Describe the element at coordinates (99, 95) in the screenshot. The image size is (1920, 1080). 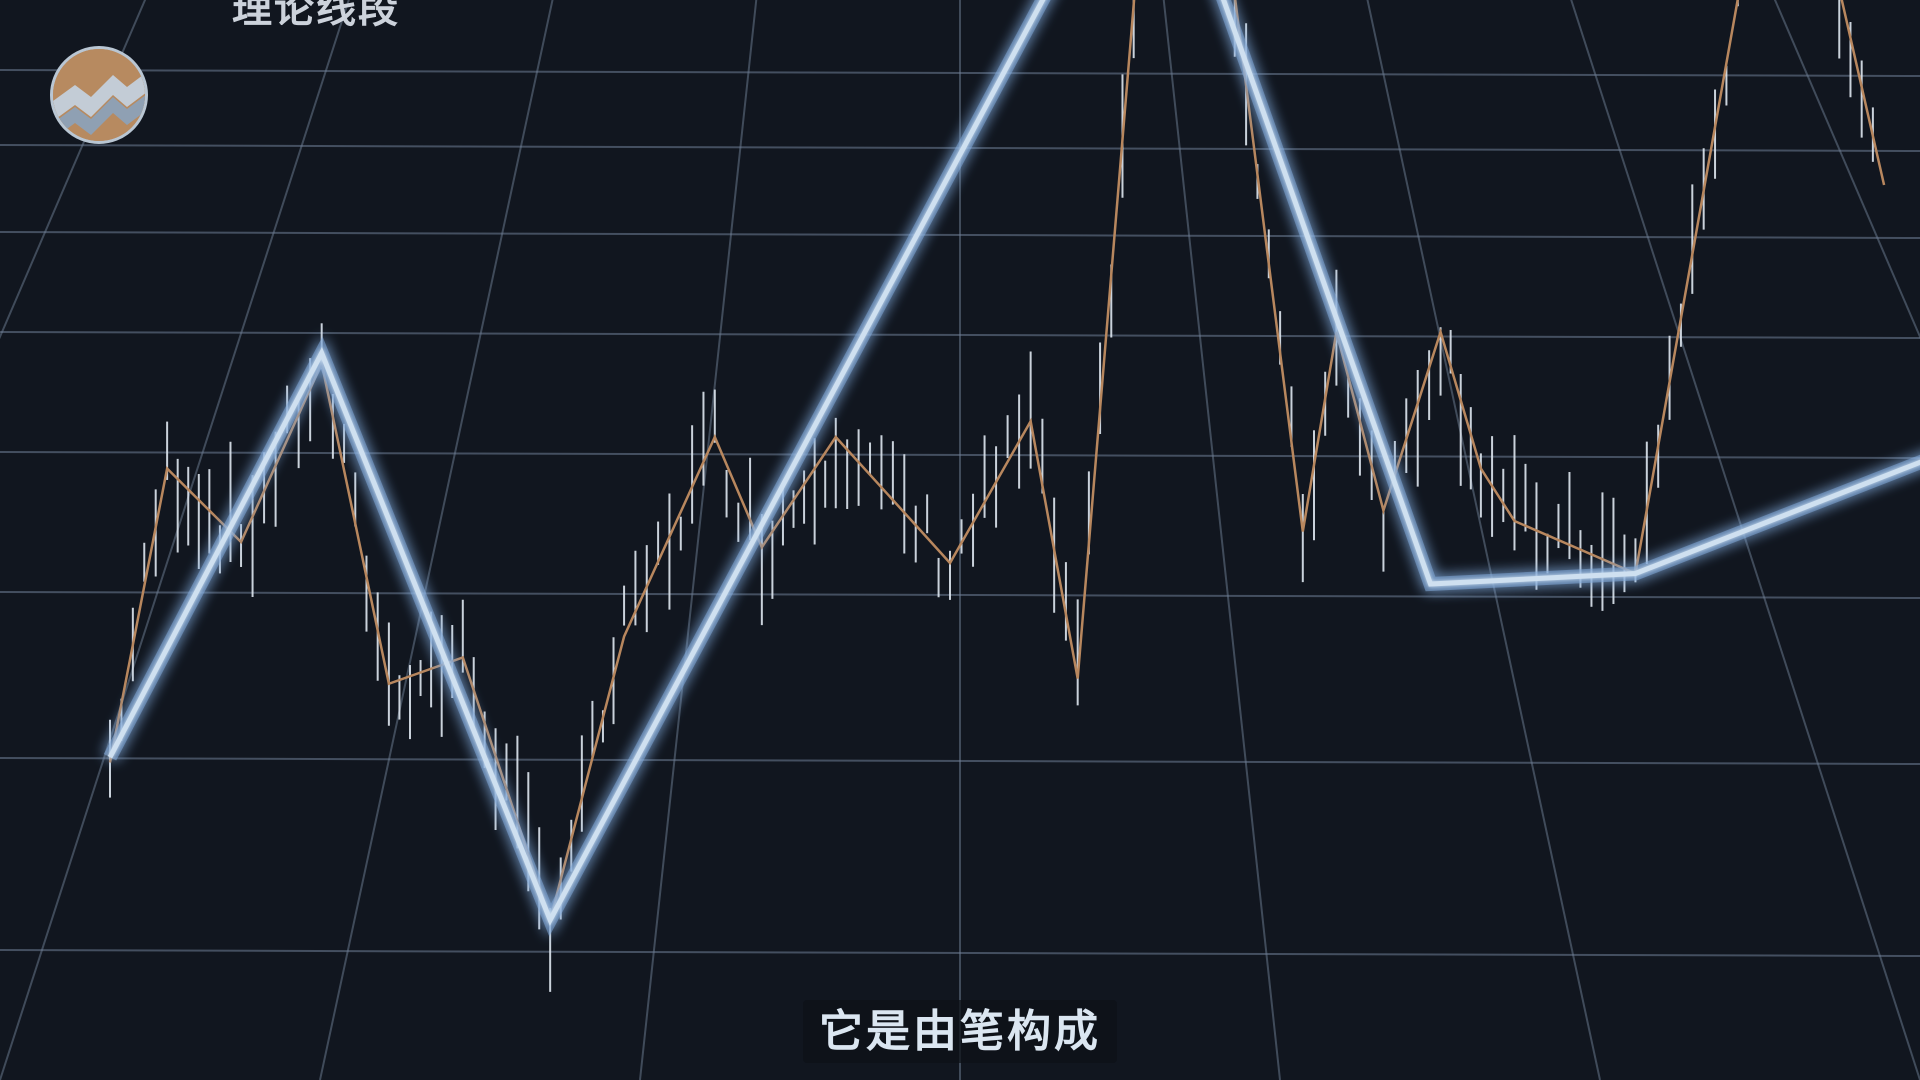
I see `zigzag-logo-icon` at that location.